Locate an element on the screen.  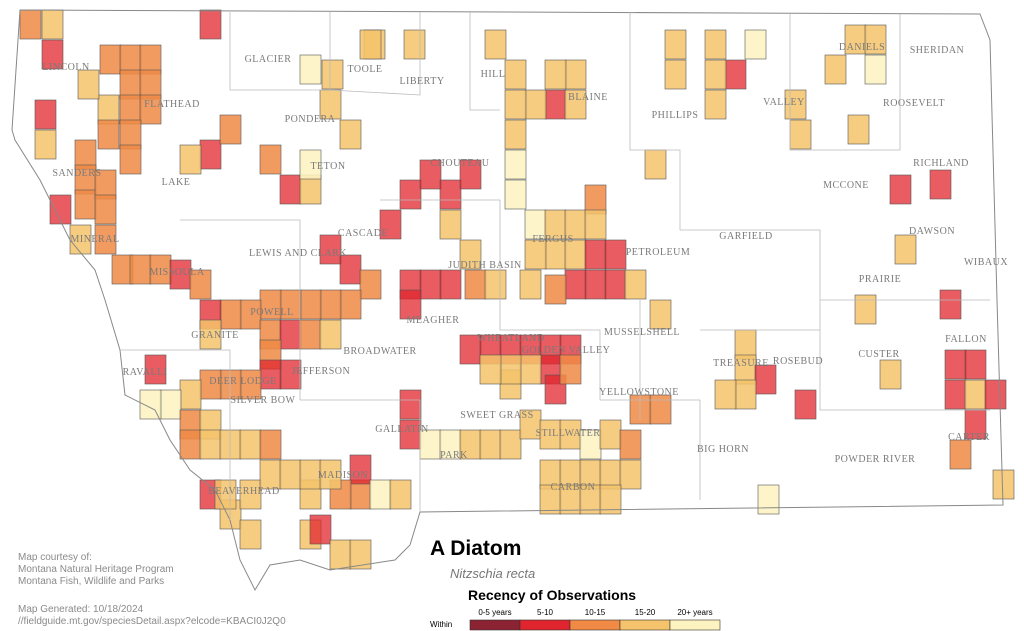
county-label: HILL is located at coordinates (493, 74).